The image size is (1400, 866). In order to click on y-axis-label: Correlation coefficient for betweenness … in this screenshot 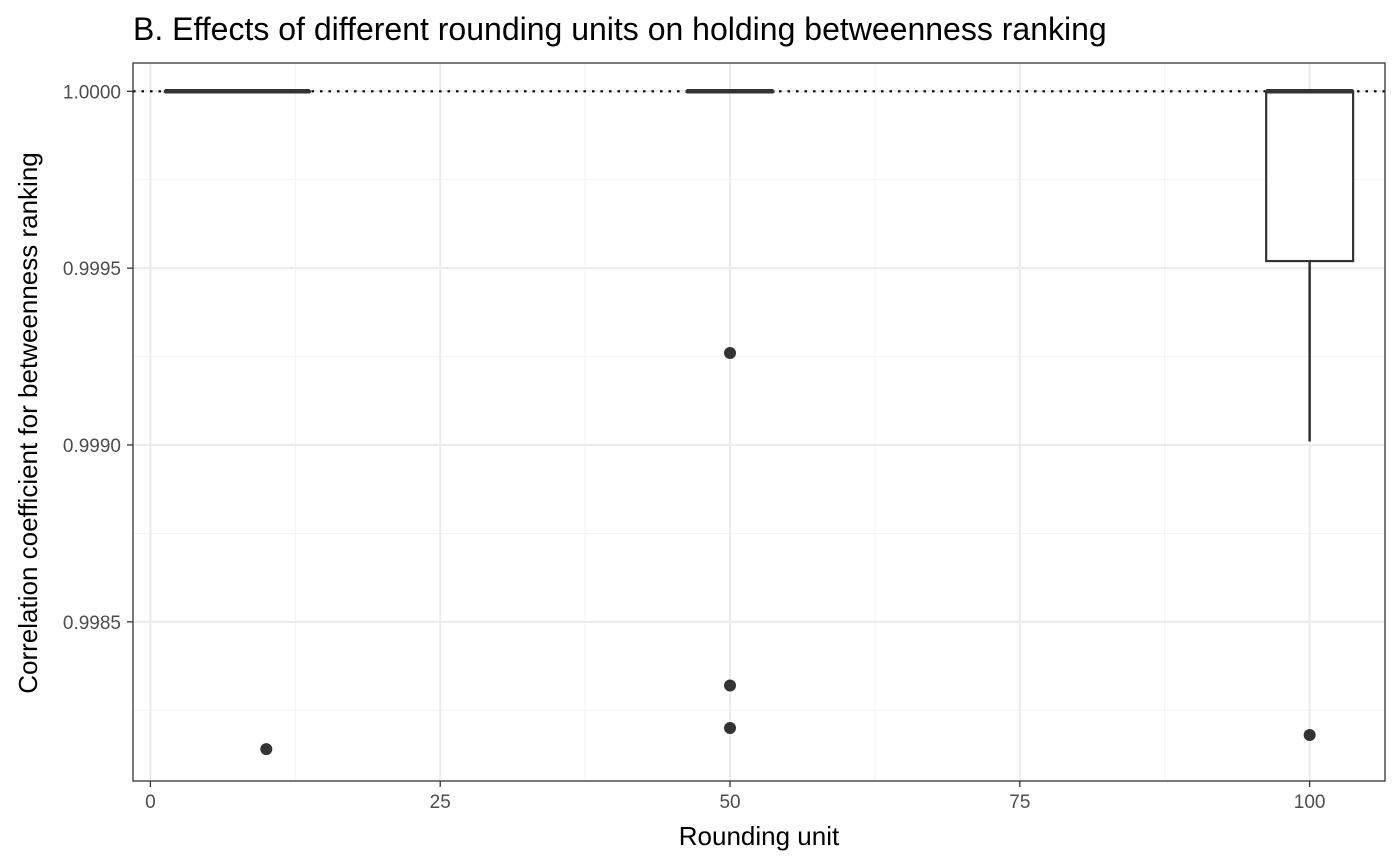, I will do `click(28, 423)`.